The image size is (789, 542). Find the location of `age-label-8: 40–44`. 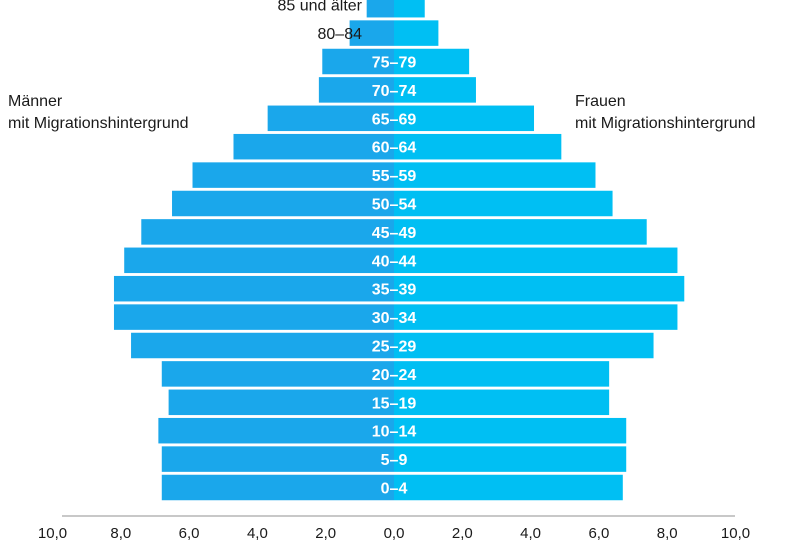

age-label-8: 40–44 is located at coordinates (394, 261).